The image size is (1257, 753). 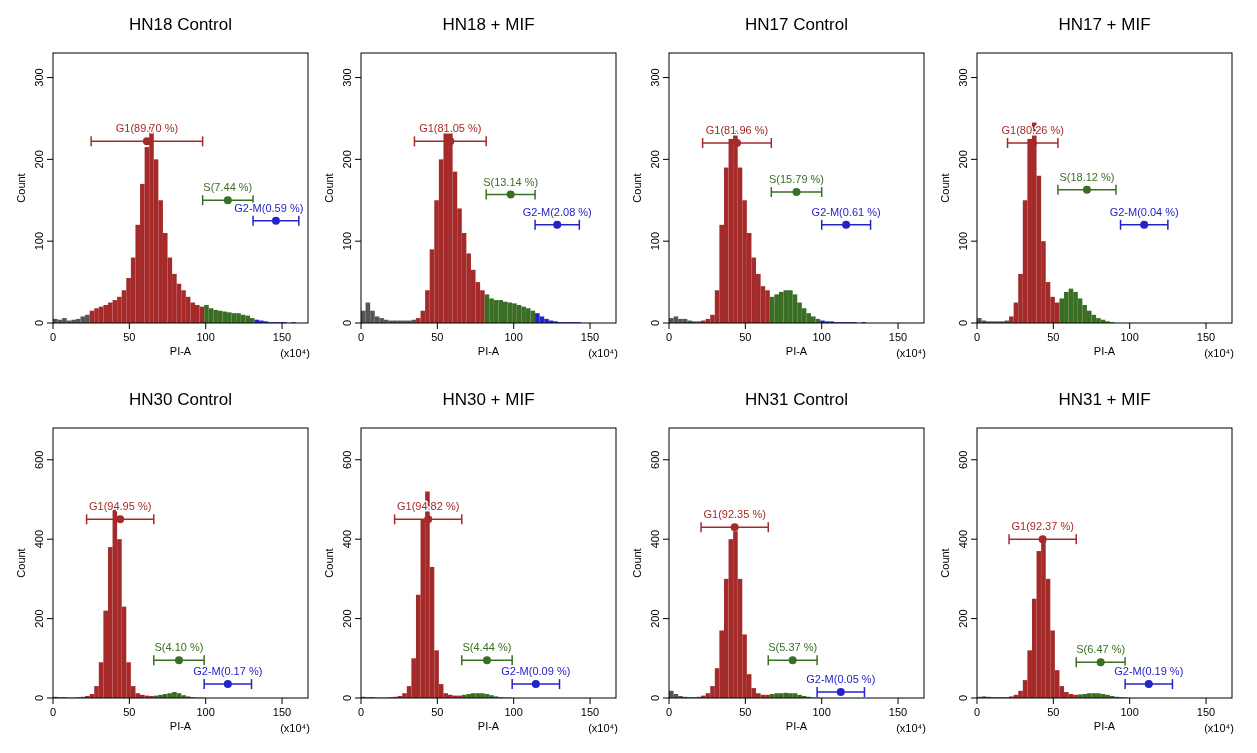 What do you see at coordinates (1144, 211) in the screenshot?
I see `annotation: G2-M(0.04 %)` at bounding box center [1144, 211].